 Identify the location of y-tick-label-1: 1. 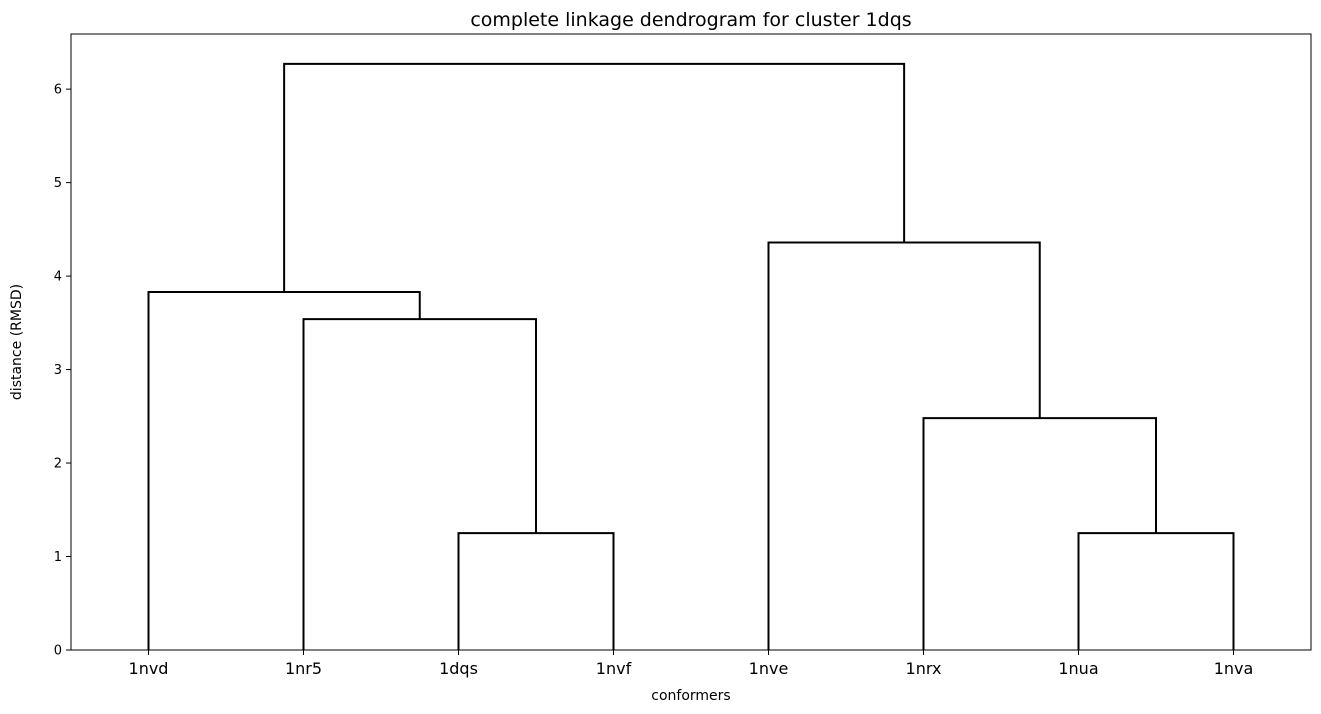
(58, 557).